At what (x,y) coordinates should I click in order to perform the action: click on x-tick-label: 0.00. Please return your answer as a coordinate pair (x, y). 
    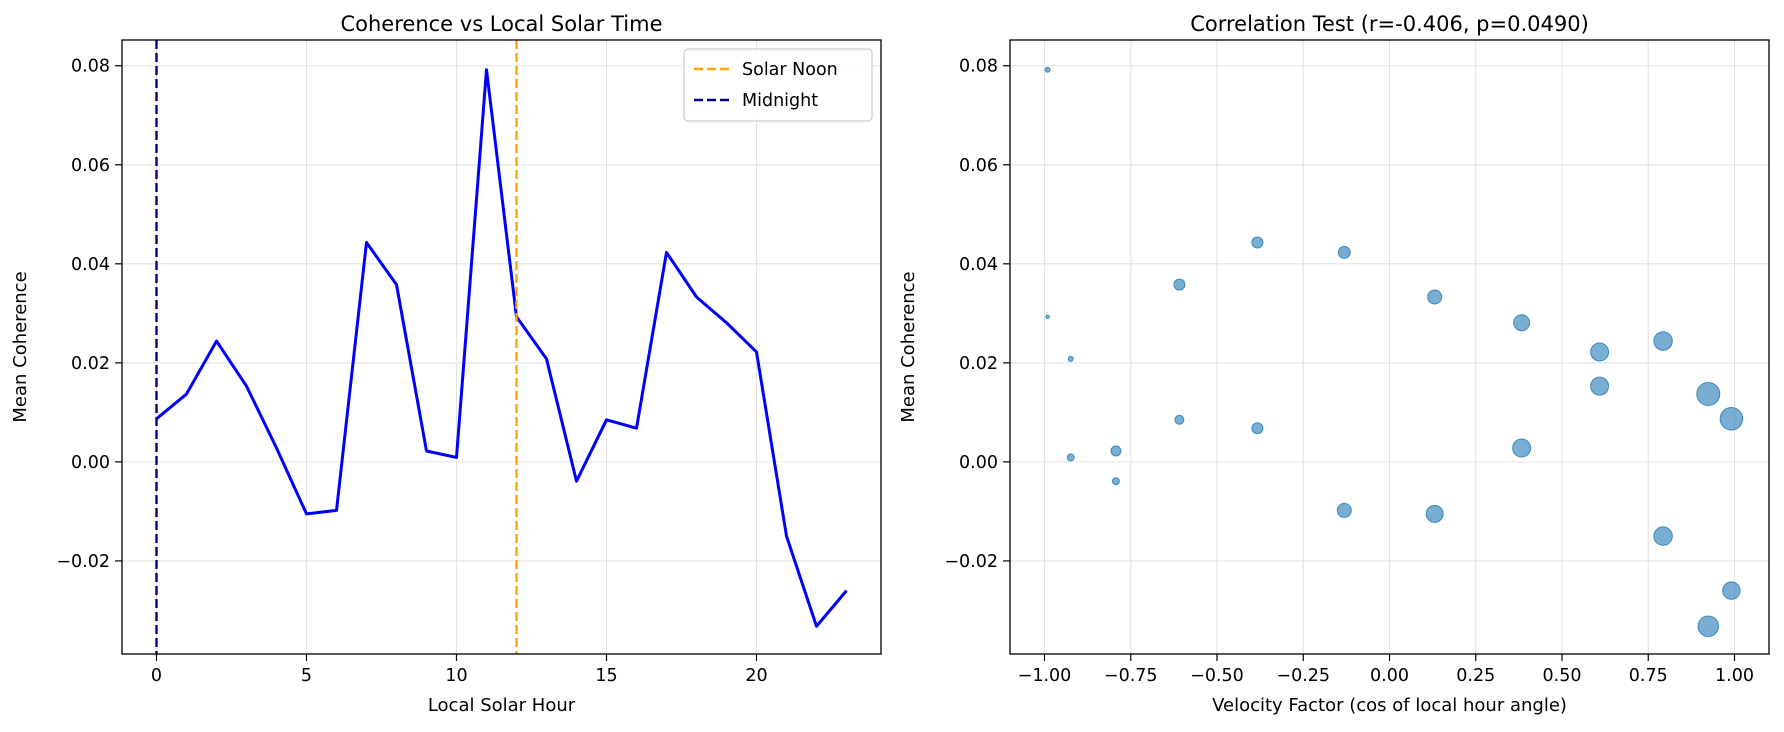
    Looking at the image, I should click on (1389, 676).